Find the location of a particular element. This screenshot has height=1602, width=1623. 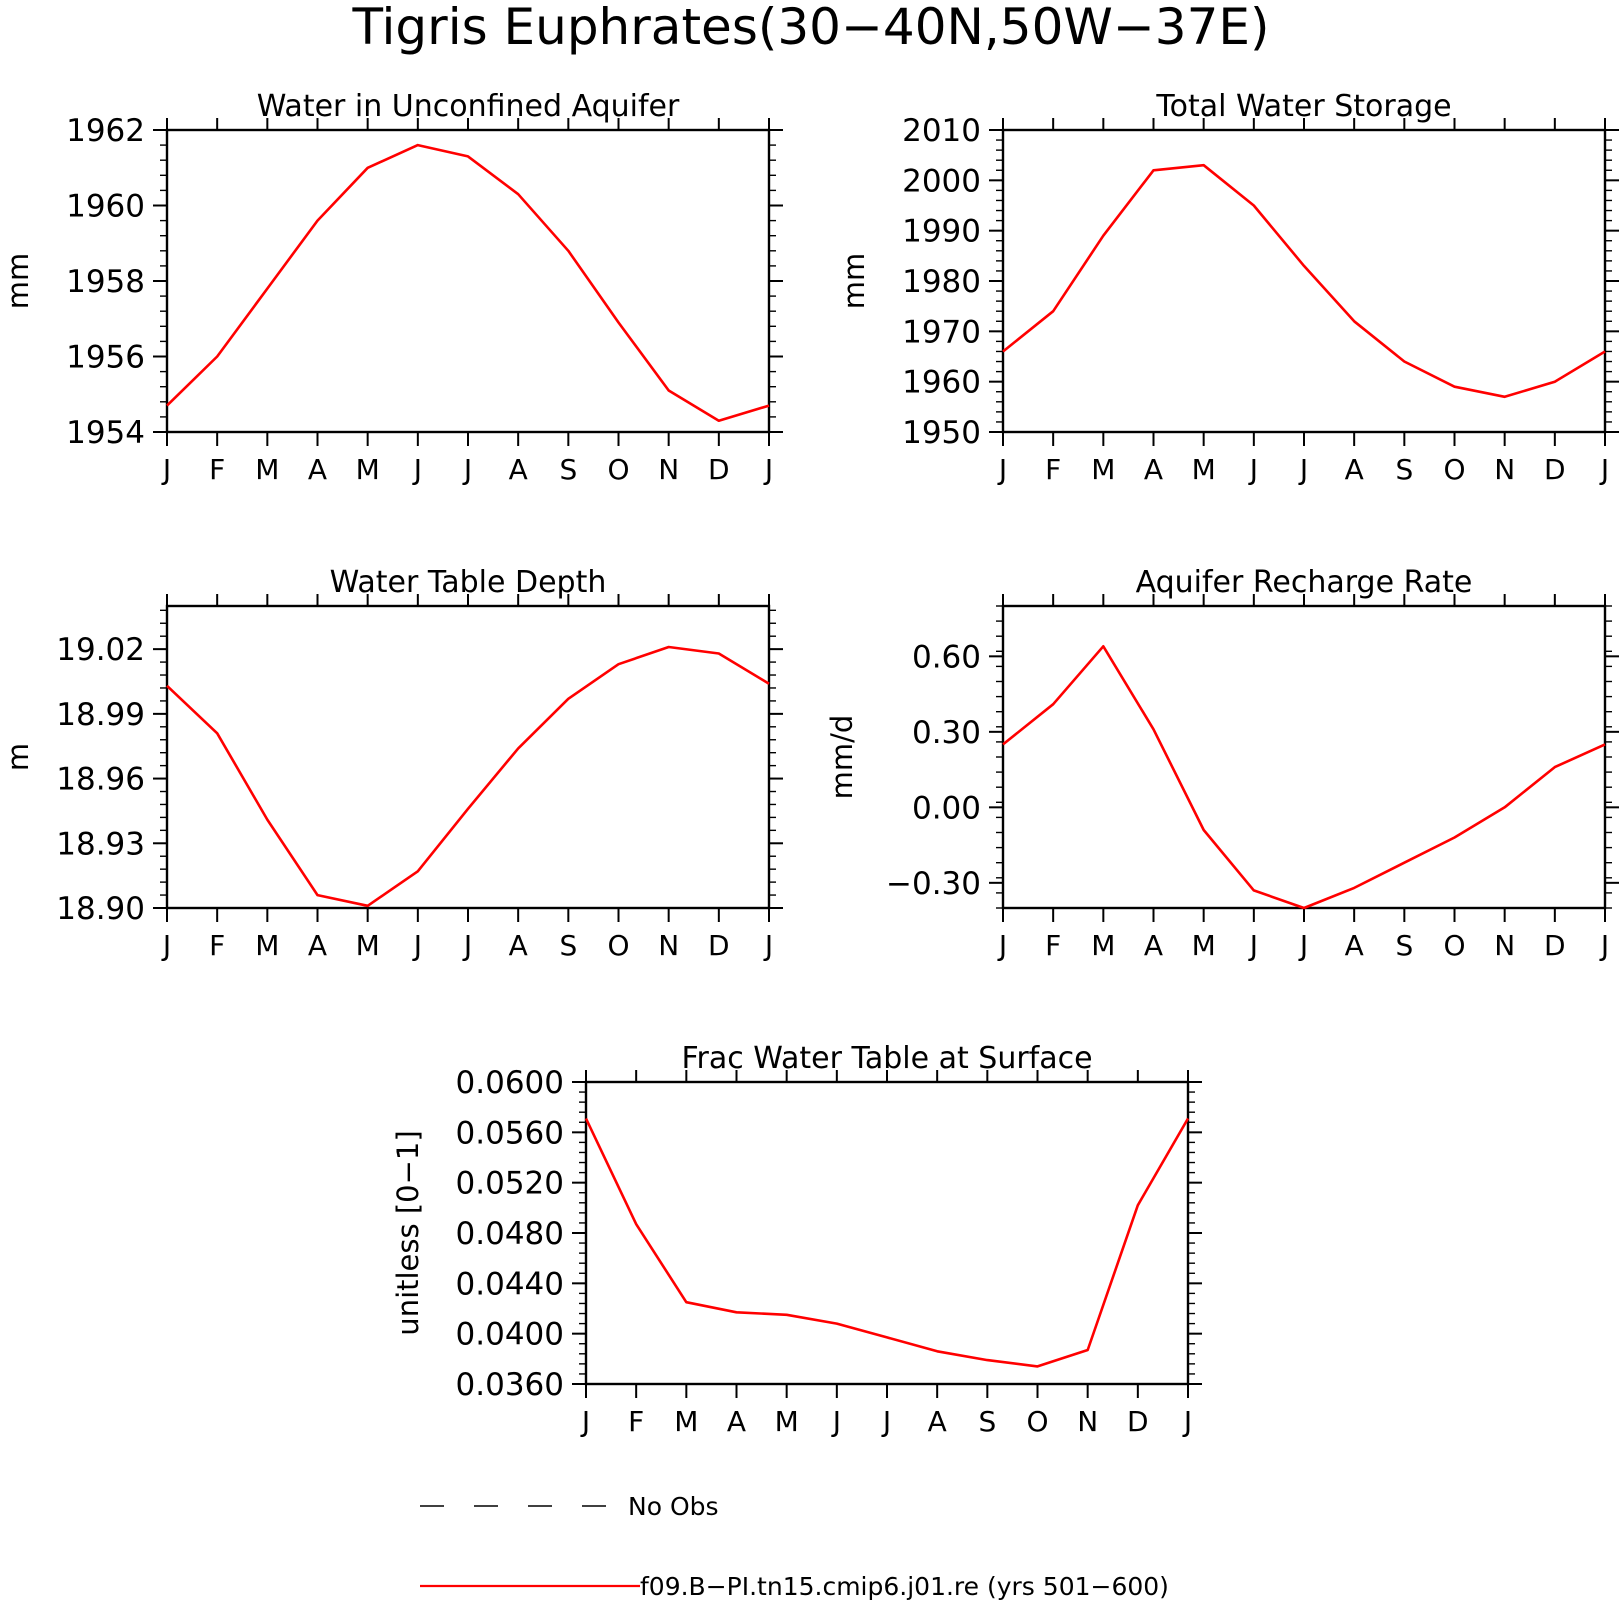

y-tick-label: 0.30 is located at coordinates (946, 733).